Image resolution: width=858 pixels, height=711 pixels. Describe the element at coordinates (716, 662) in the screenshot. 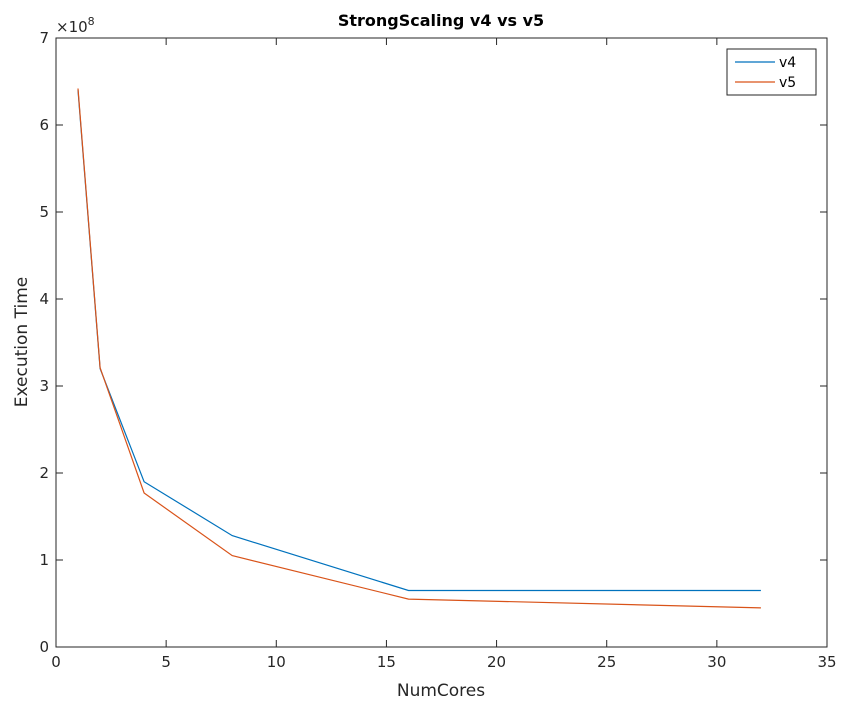

I see `x-tick-label: 30` at that location.